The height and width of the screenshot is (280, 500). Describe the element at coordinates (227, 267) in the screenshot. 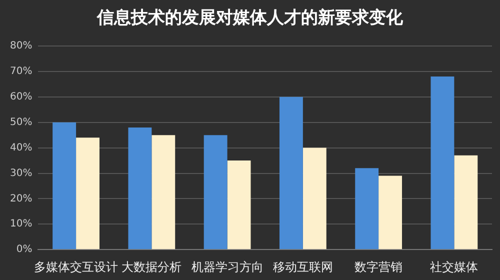

I see `x-tick-label: 机器学习方向` at that location.